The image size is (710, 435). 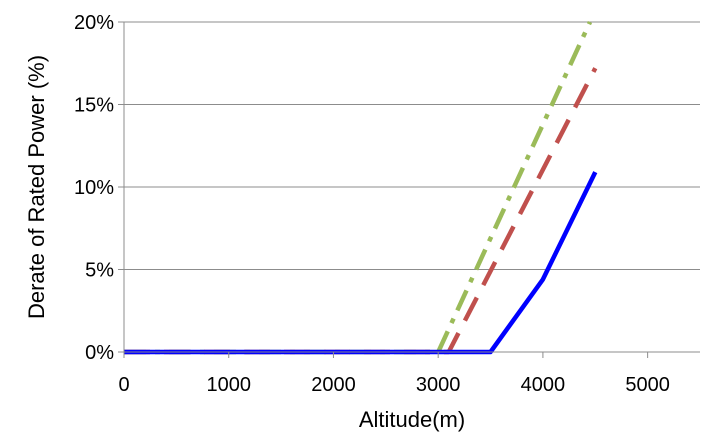 What do you see at coordinates (438, 385) in the screenshot?
I see `x-tick-label: 3000` at bounding box center [438, 385].